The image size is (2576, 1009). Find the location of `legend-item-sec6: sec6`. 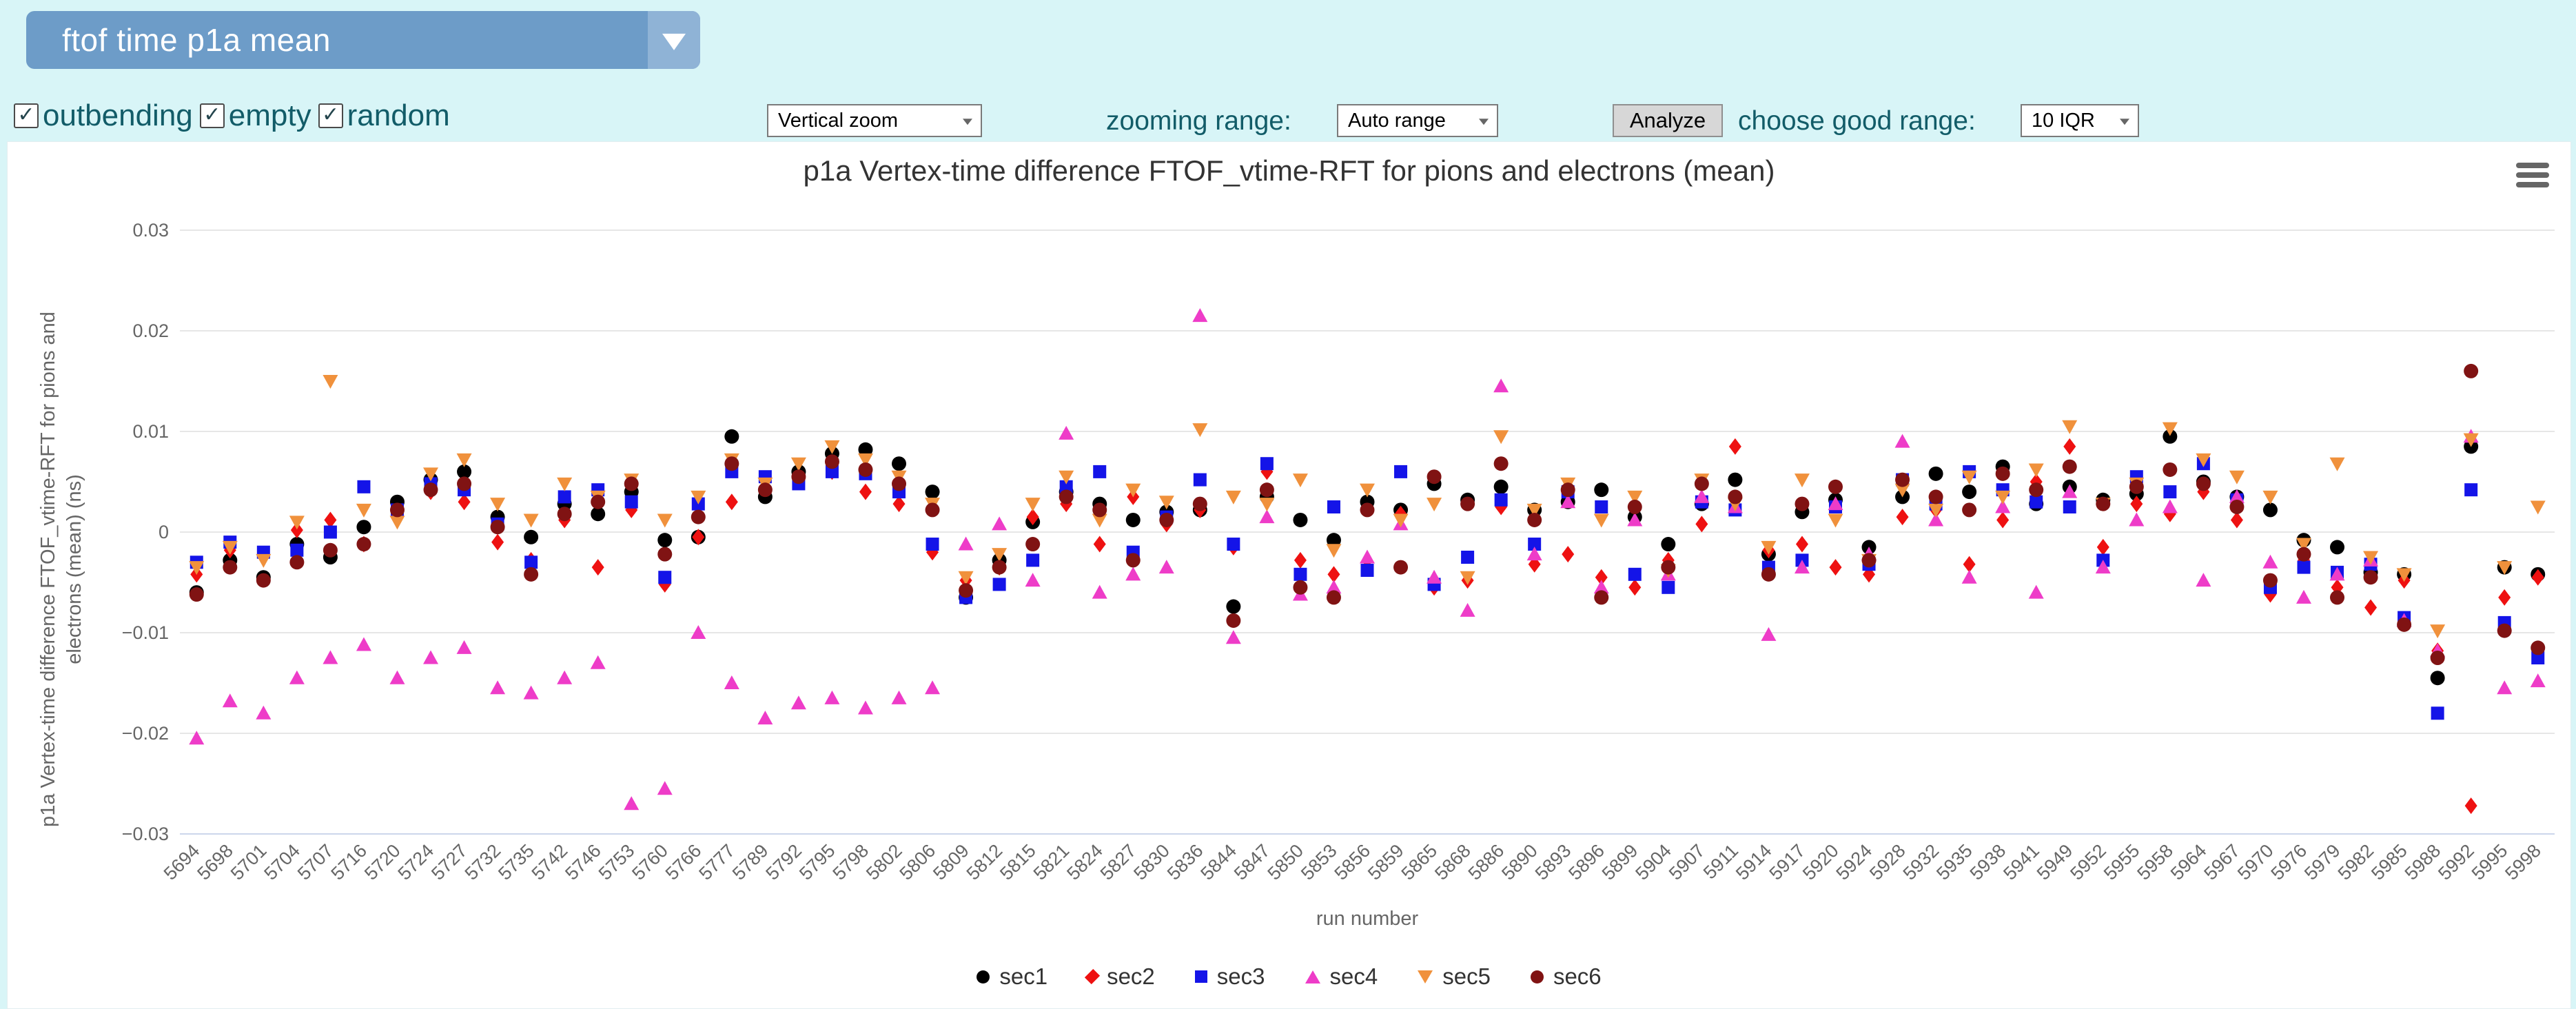

legend-item-sec6: sec6 is located at coordinates (1566, 977).